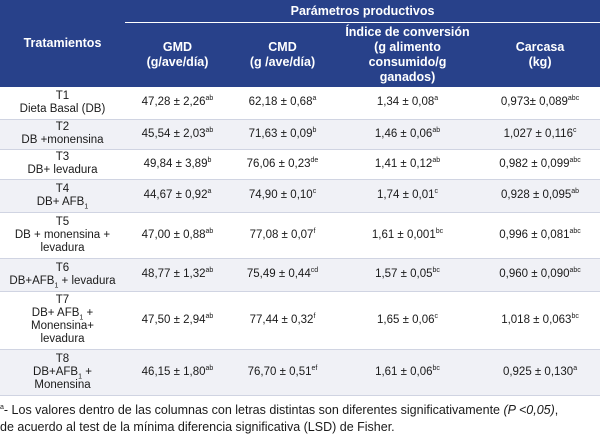 This screenshot has width=600, height=444. Describe the element at coordinates (177, 196) in the screenshot. I see `gmd-cell: 44,67 ± 0,92a` at that location.